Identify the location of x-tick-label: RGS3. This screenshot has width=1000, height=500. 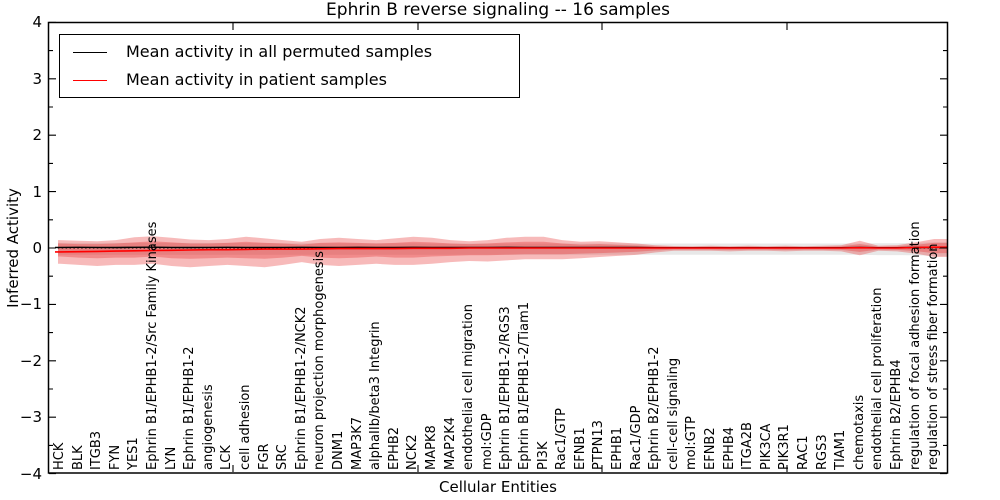
(822, 452).